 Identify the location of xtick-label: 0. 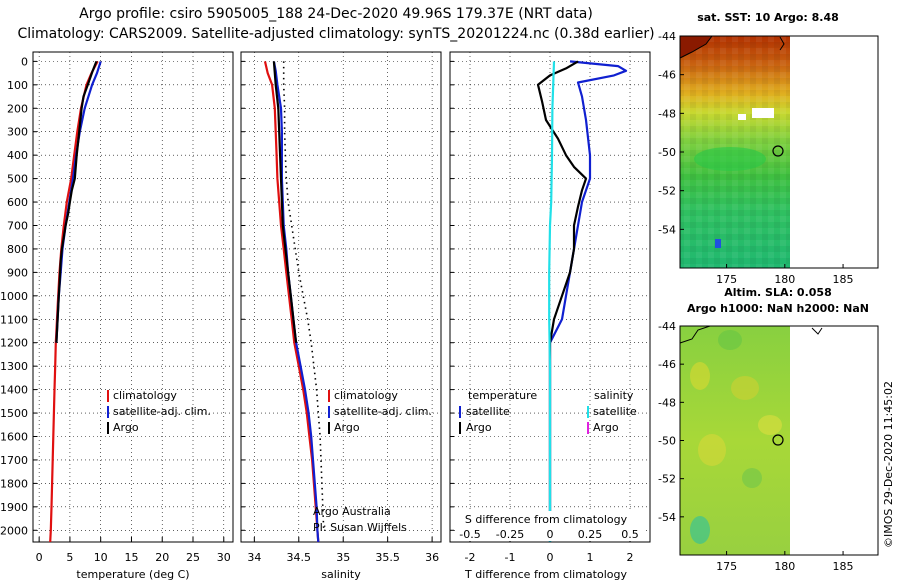
(550, 557).